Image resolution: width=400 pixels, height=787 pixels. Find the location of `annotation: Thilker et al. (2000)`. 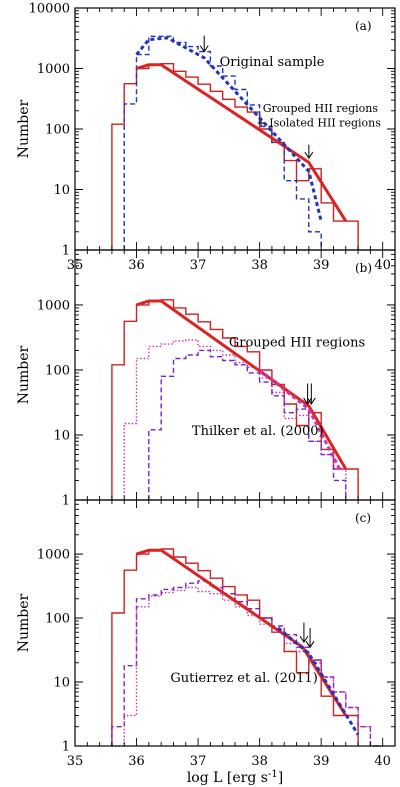

annotation: Thilker et al. (2000) is located at coordinates (258, 431).